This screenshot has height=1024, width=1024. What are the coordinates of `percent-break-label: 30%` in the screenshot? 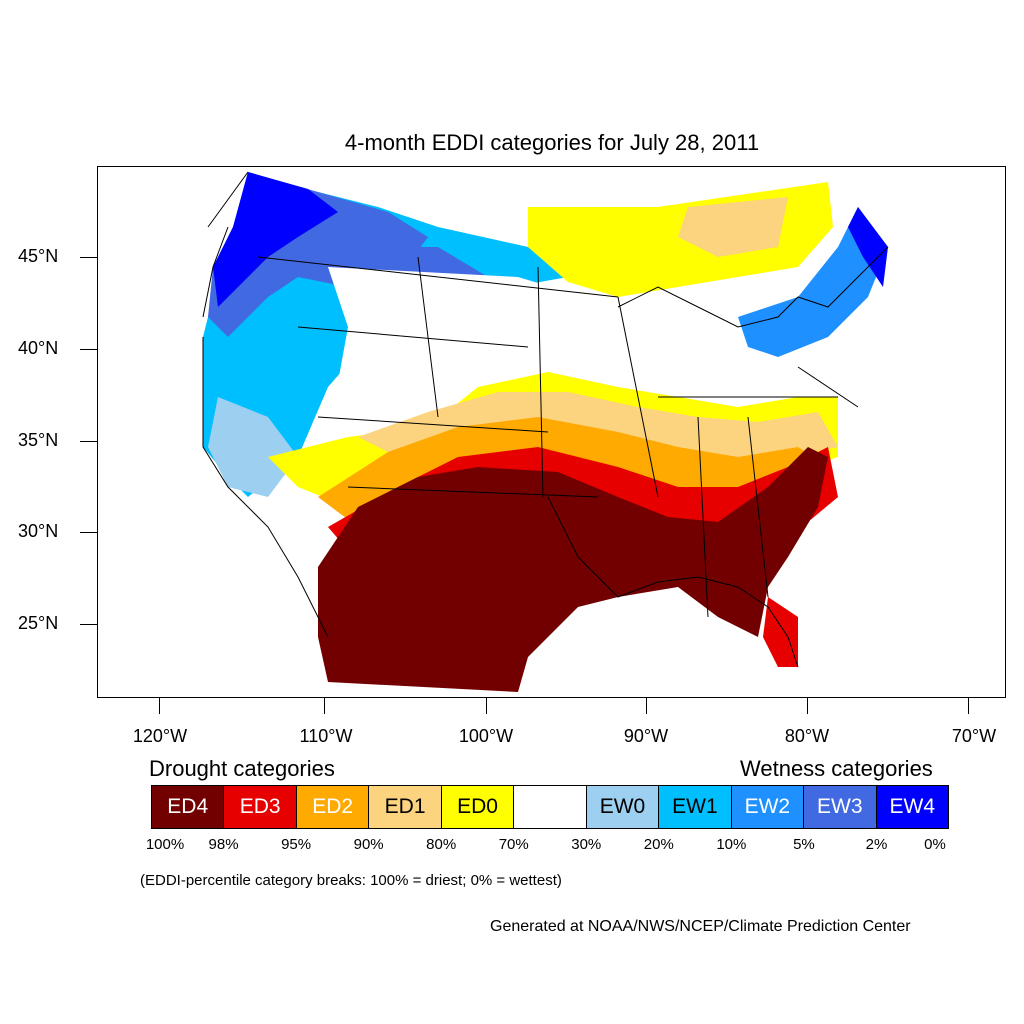 It's located at (586, 844).